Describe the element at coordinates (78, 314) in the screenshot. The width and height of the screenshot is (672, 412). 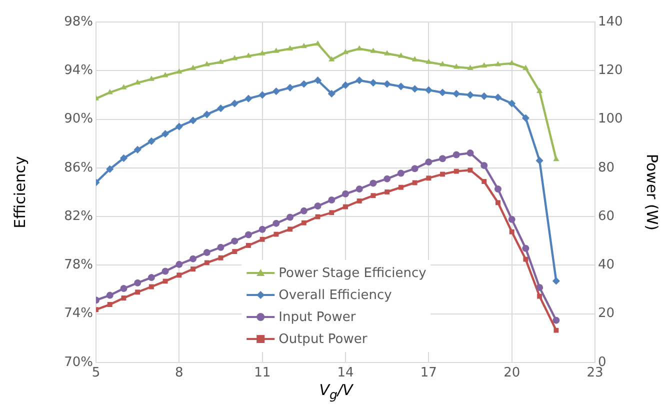
I see `y-tick-label: 74%` at that location.